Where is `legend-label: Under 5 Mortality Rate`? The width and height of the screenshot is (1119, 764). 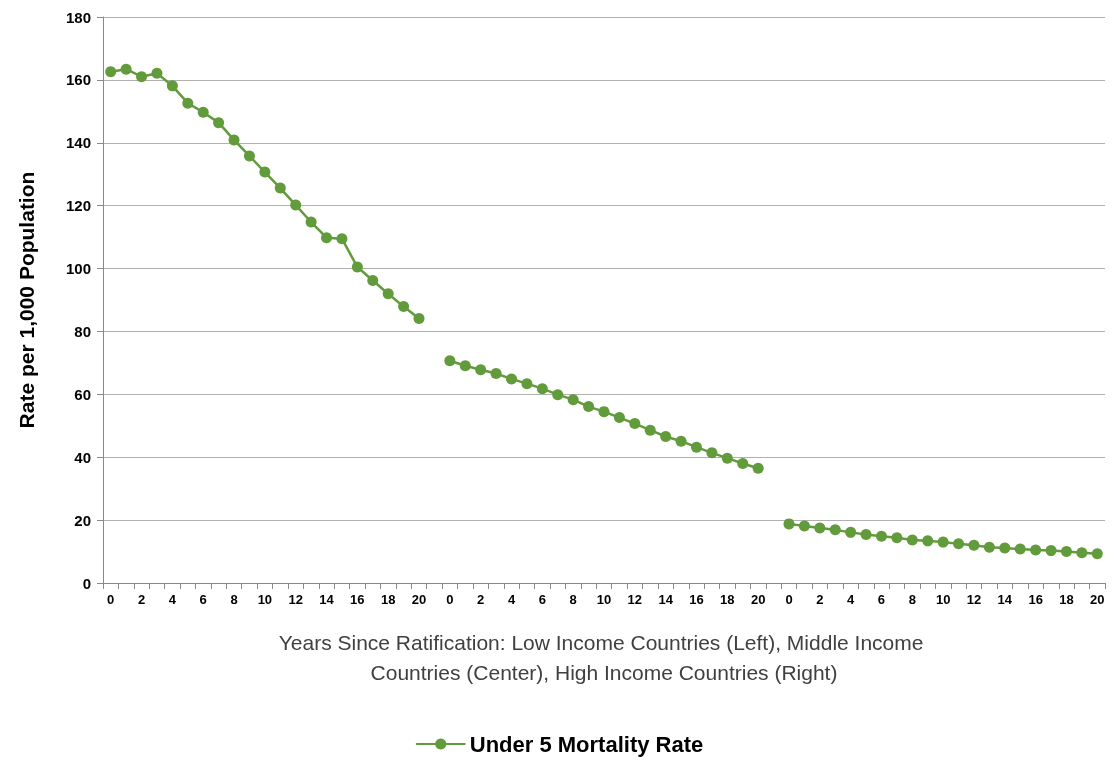 legend-label: Under 5 Mortality Rate is located at coordinates (586, 744).